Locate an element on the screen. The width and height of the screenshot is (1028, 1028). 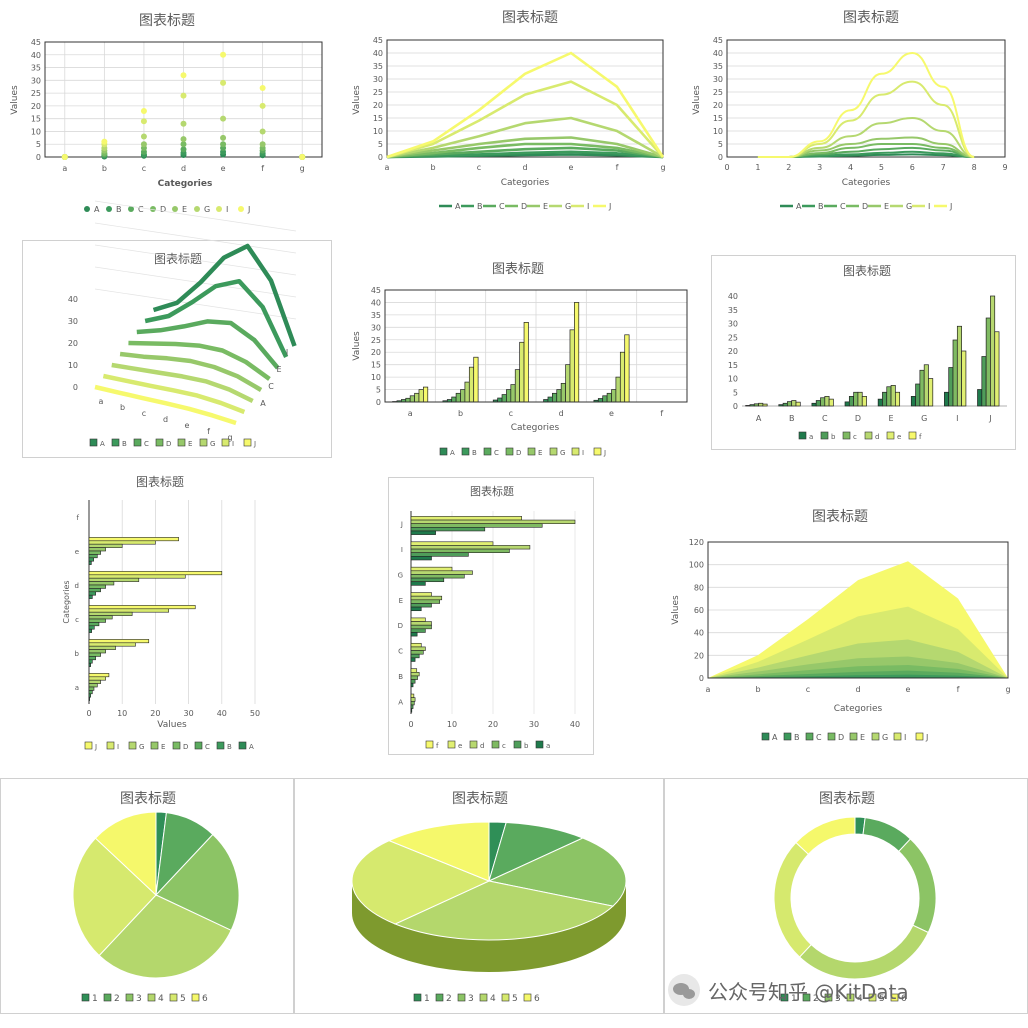
pie-chart: 图表标题 1 2 3 4 5 6 is located at coordinates (156, 897).